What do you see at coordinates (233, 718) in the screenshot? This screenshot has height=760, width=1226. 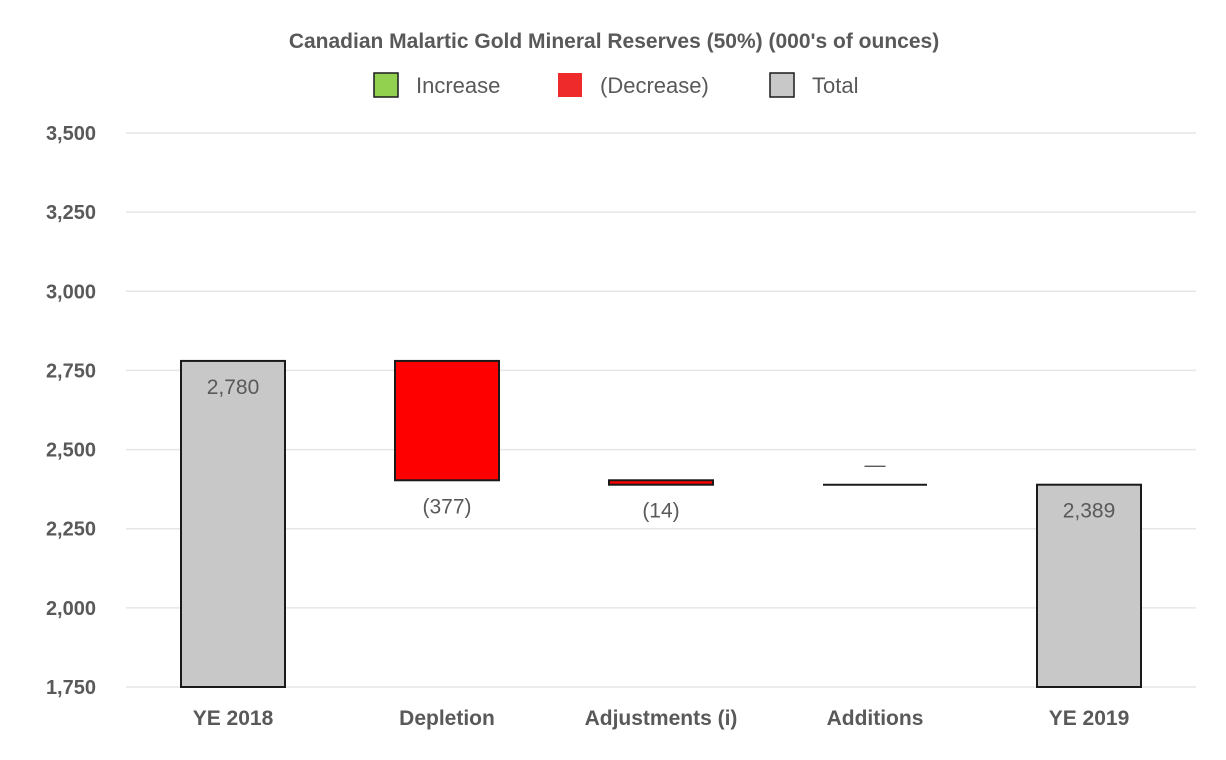 I see `x-tick-label-ye-2018: YE 2018` at bounding box center [233, 718].